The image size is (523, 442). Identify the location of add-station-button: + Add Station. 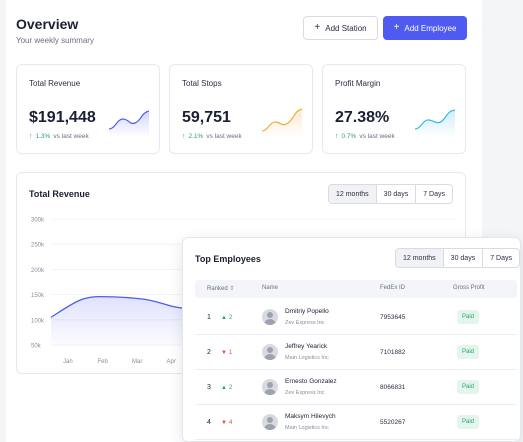
(340, 28).